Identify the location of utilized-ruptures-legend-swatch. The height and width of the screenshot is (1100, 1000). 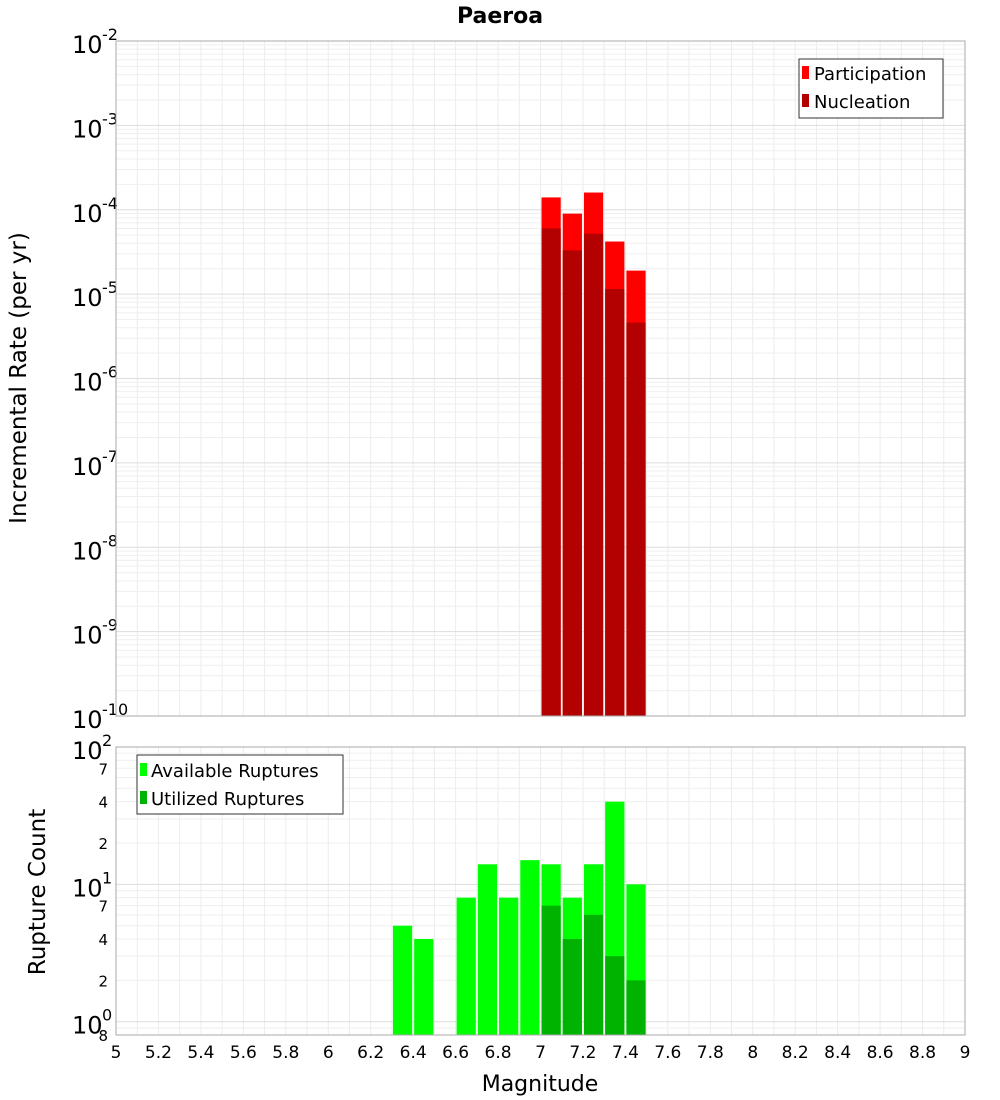
(143, 797).